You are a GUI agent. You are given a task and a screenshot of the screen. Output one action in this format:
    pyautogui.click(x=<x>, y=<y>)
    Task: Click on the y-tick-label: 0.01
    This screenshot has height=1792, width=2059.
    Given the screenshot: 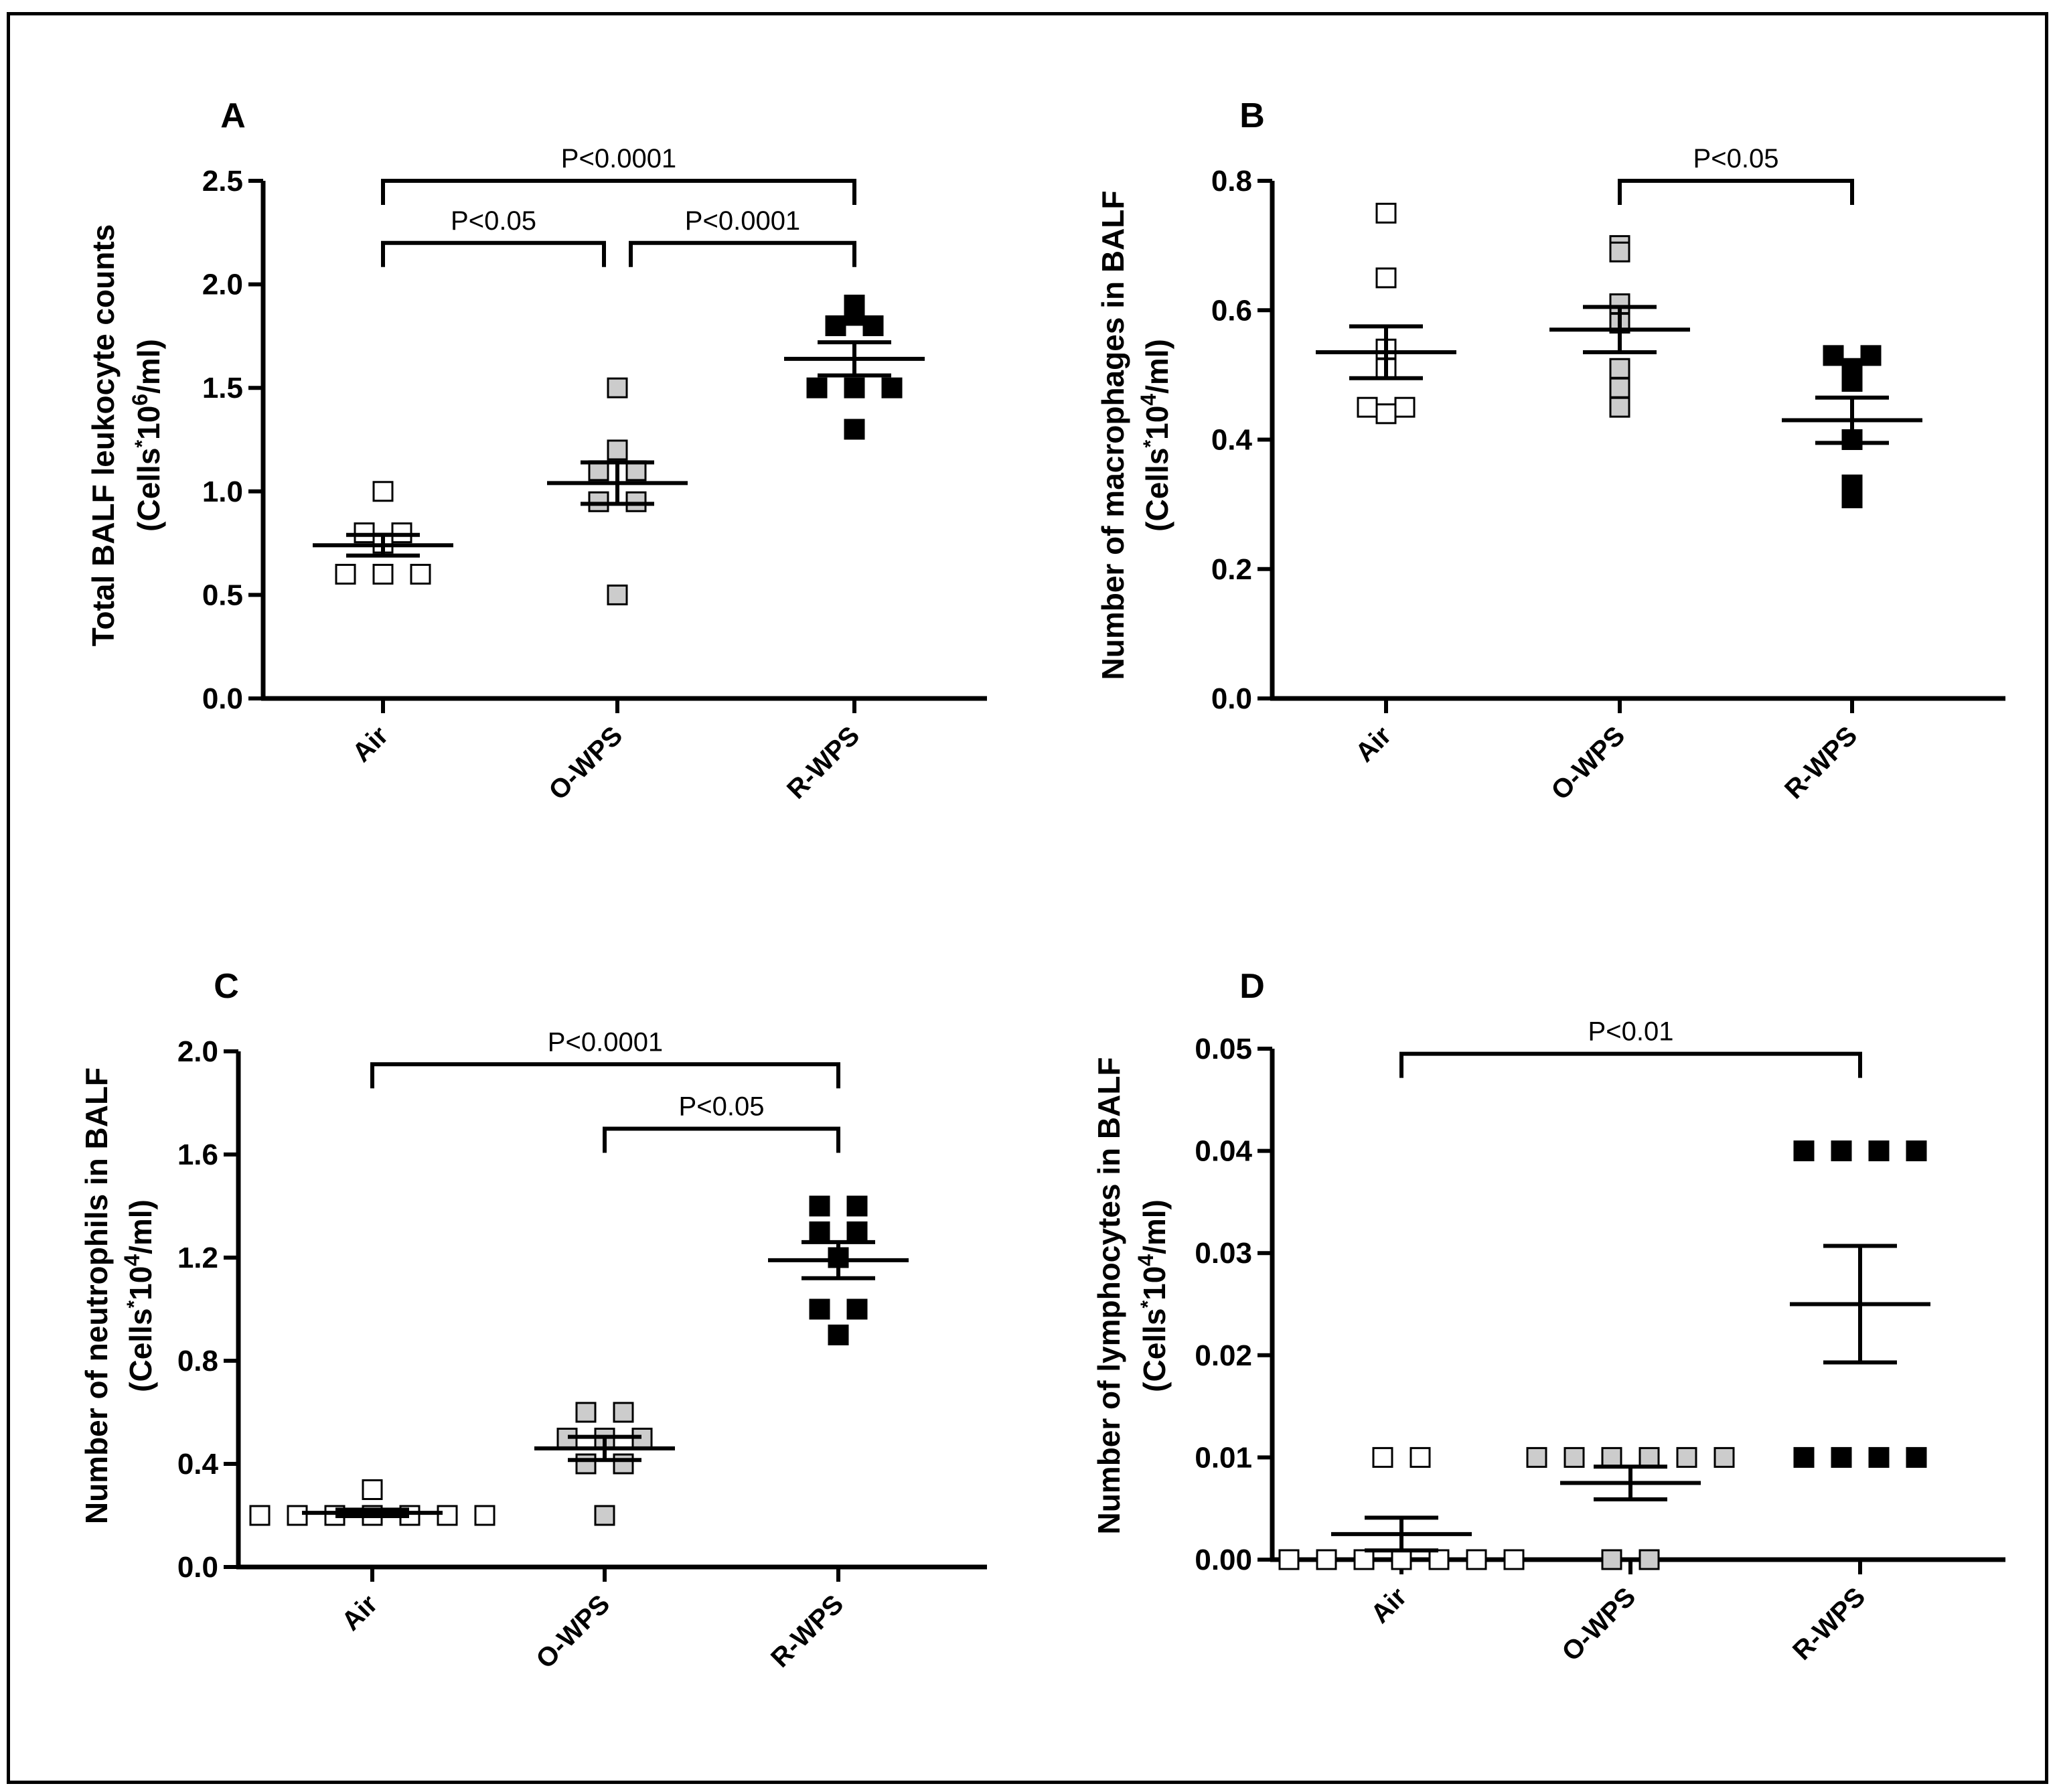 What is the action you would take?
    pyautogui.click(x=1223, y=1457)
    